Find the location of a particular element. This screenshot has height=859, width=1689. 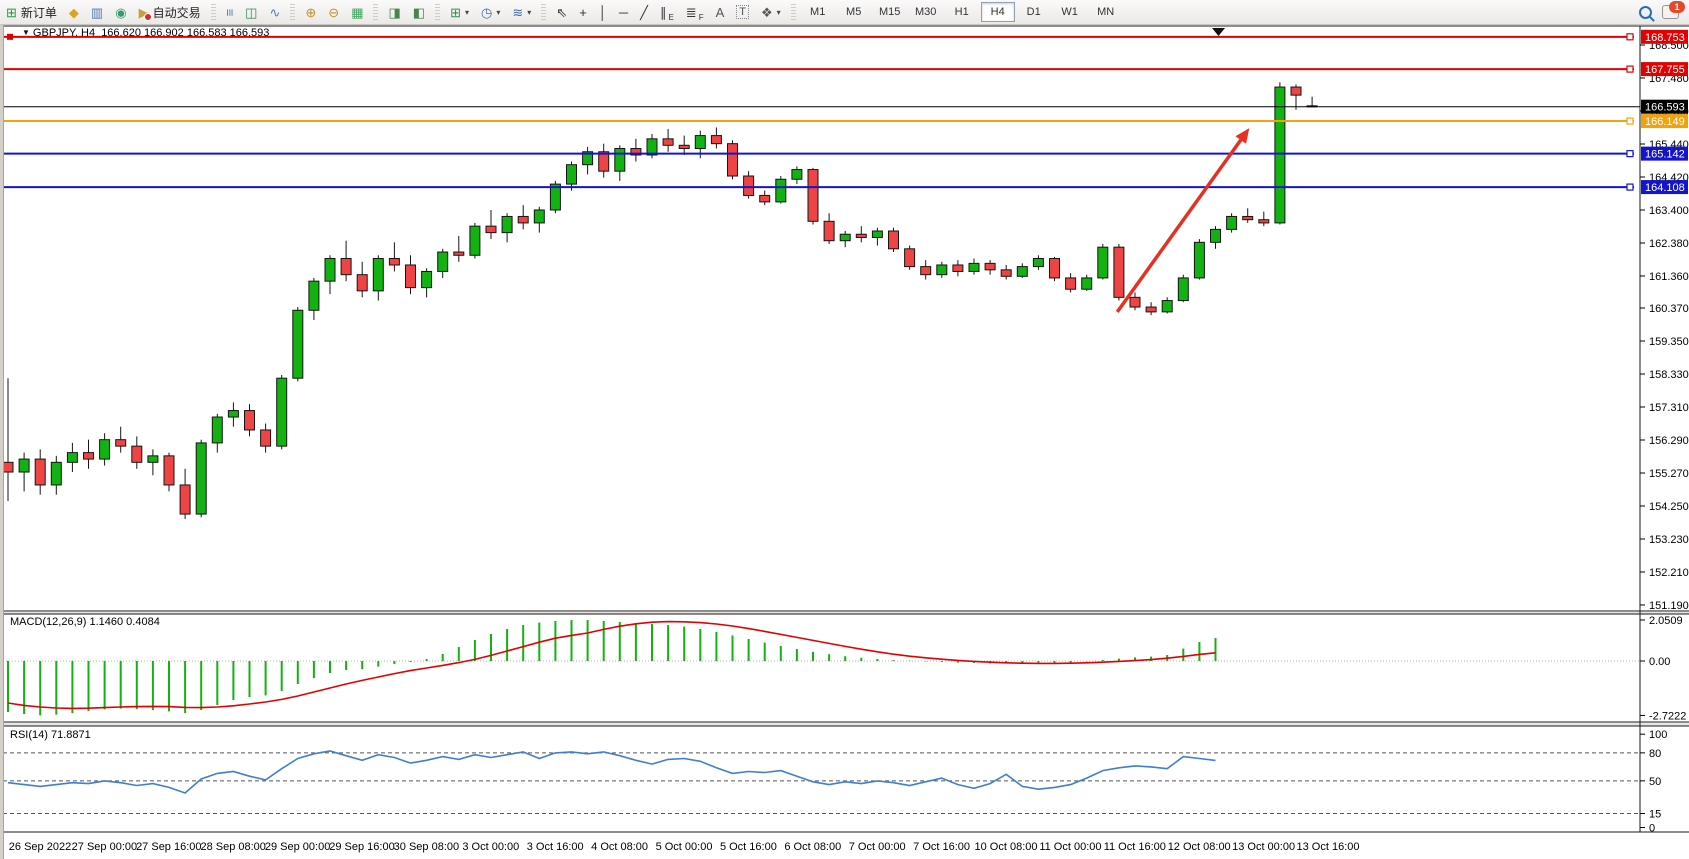

text-label-button: T is located at coordinates (742, 12).